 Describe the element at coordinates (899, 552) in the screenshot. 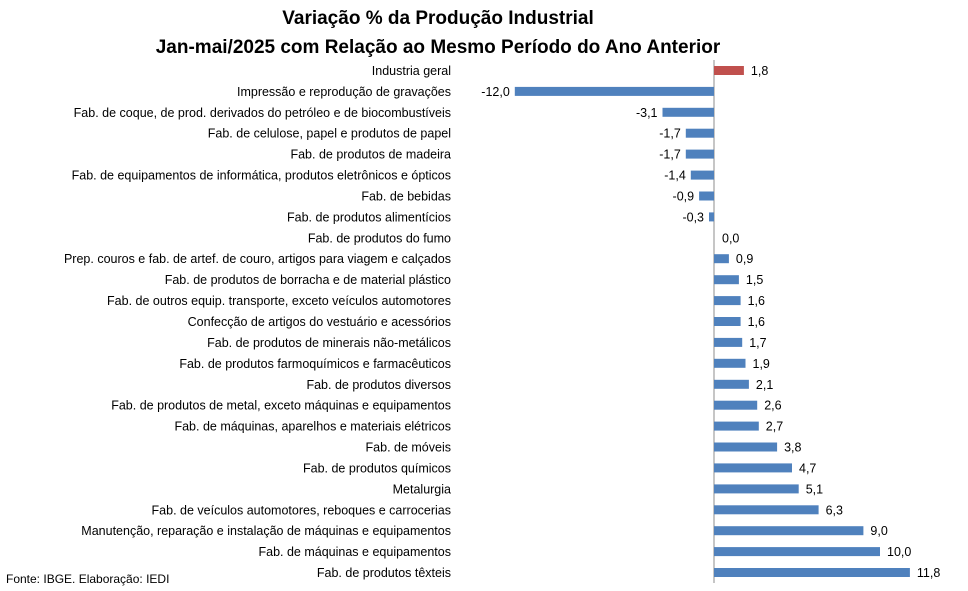

I see `value-label-23: 10,0` at that location.